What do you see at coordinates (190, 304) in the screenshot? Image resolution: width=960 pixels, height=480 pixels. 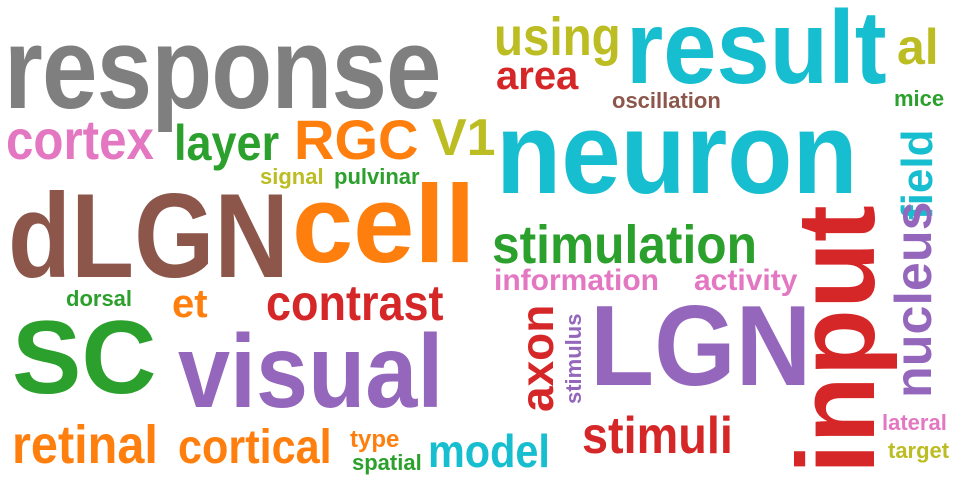 I see `word-et: et` at bounding box center [190, 304].